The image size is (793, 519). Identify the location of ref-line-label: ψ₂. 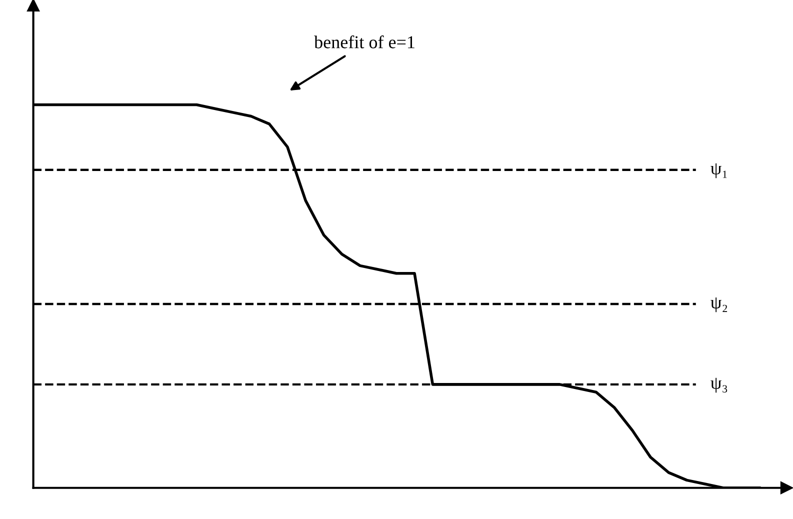
(719, 304).